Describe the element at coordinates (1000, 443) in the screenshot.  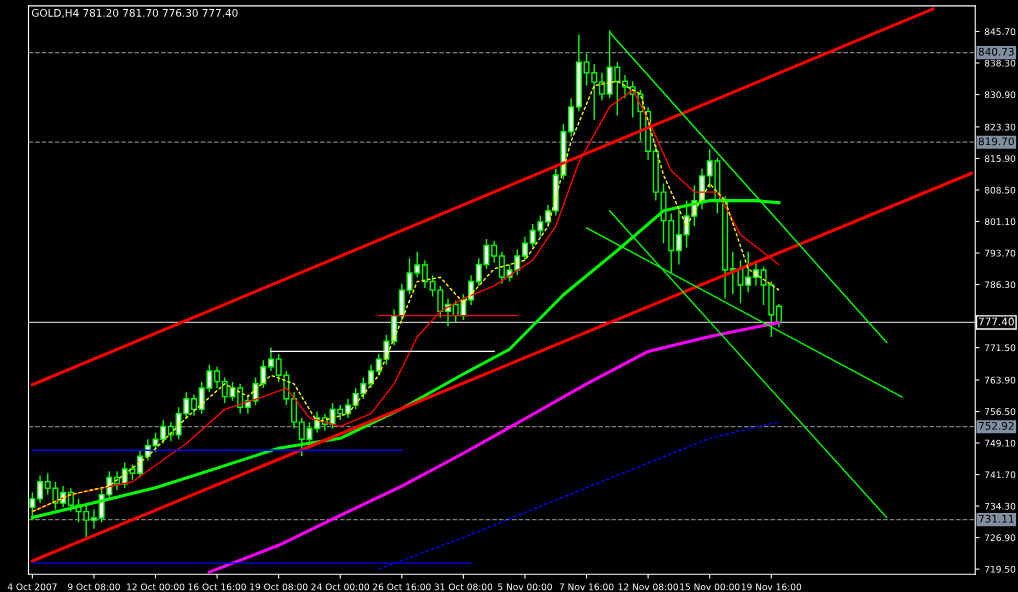
I see `y-tick-label: 749.10` at that location.